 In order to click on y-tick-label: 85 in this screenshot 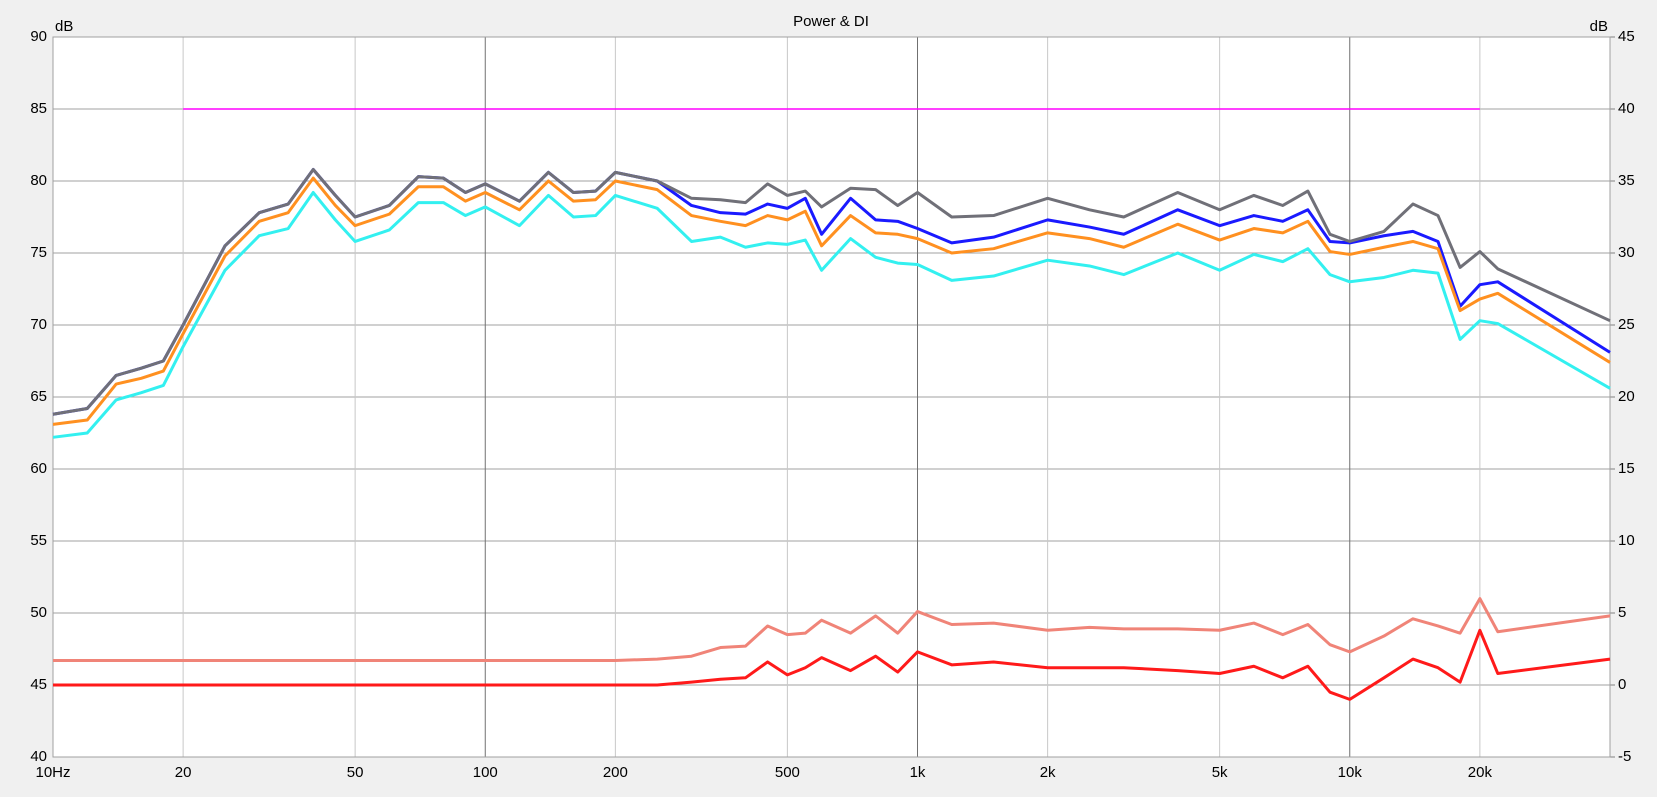, I will do `click(38, 108)`.